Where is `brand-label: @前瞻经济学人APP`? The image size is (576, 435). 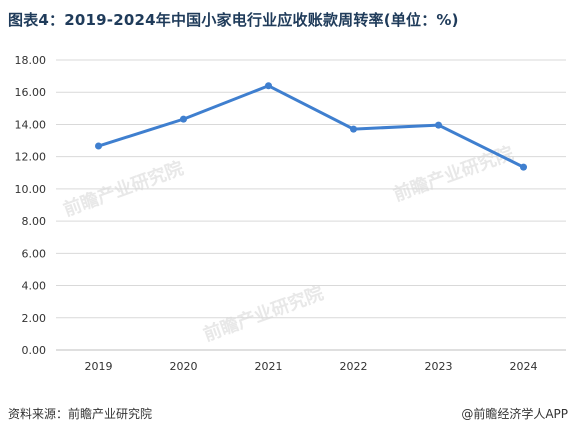
brand-label: @前瞻经济学人APP is located at coordinates (514, 414).